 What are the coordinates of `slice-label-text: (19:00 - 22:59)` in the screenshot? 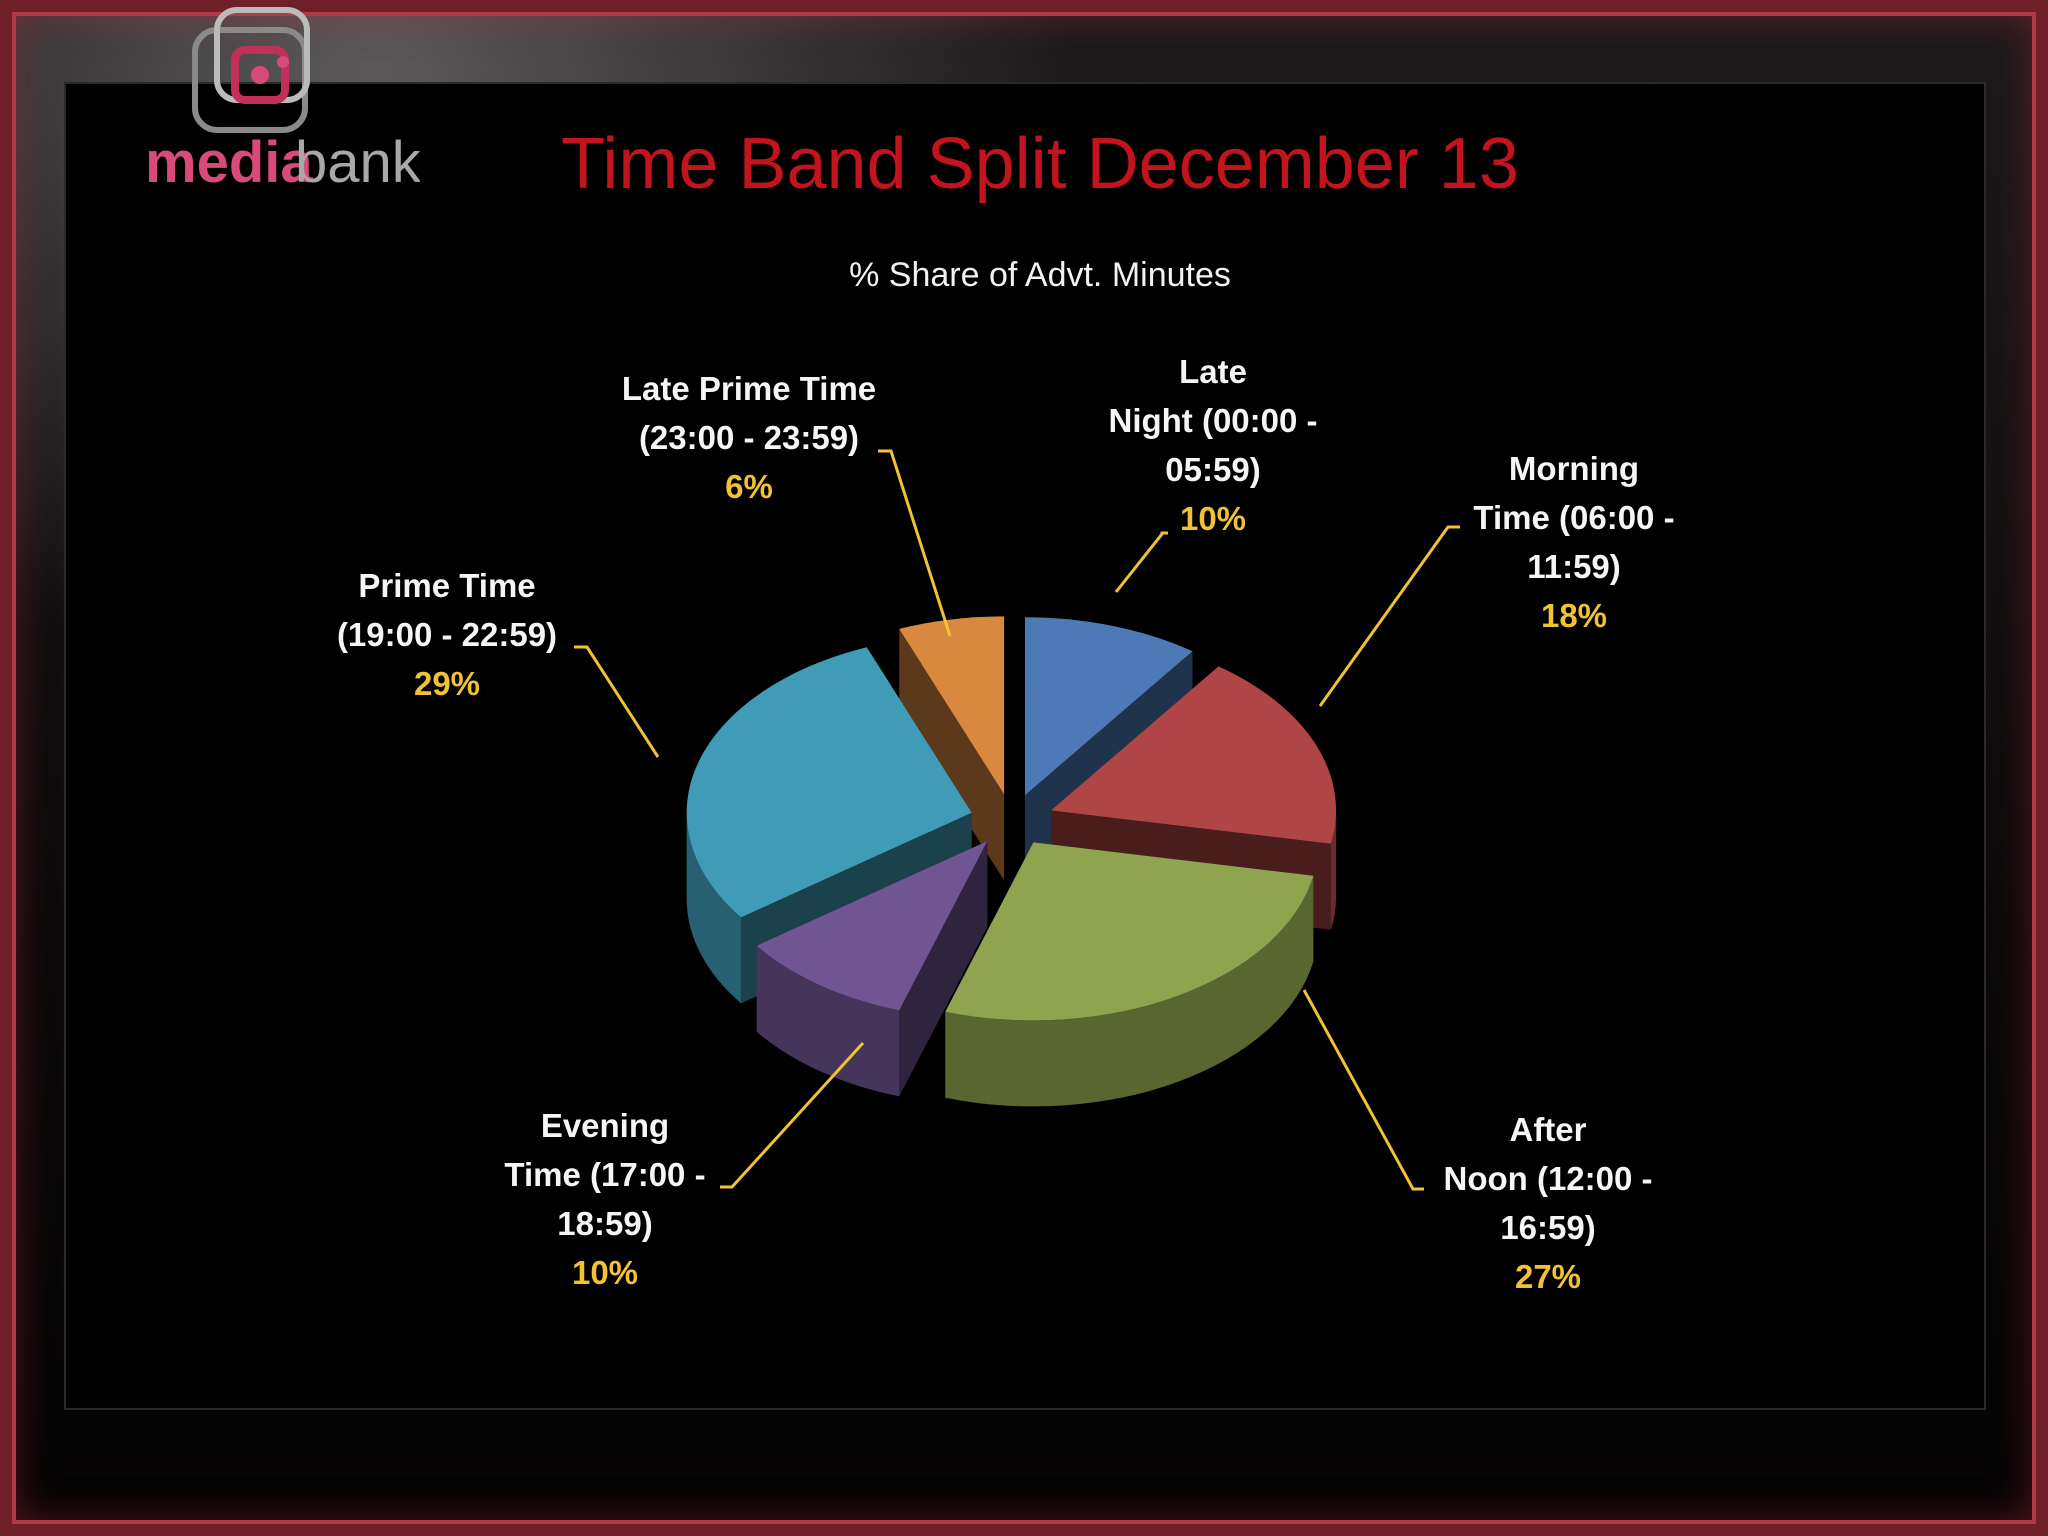 It's located at (447, 634).